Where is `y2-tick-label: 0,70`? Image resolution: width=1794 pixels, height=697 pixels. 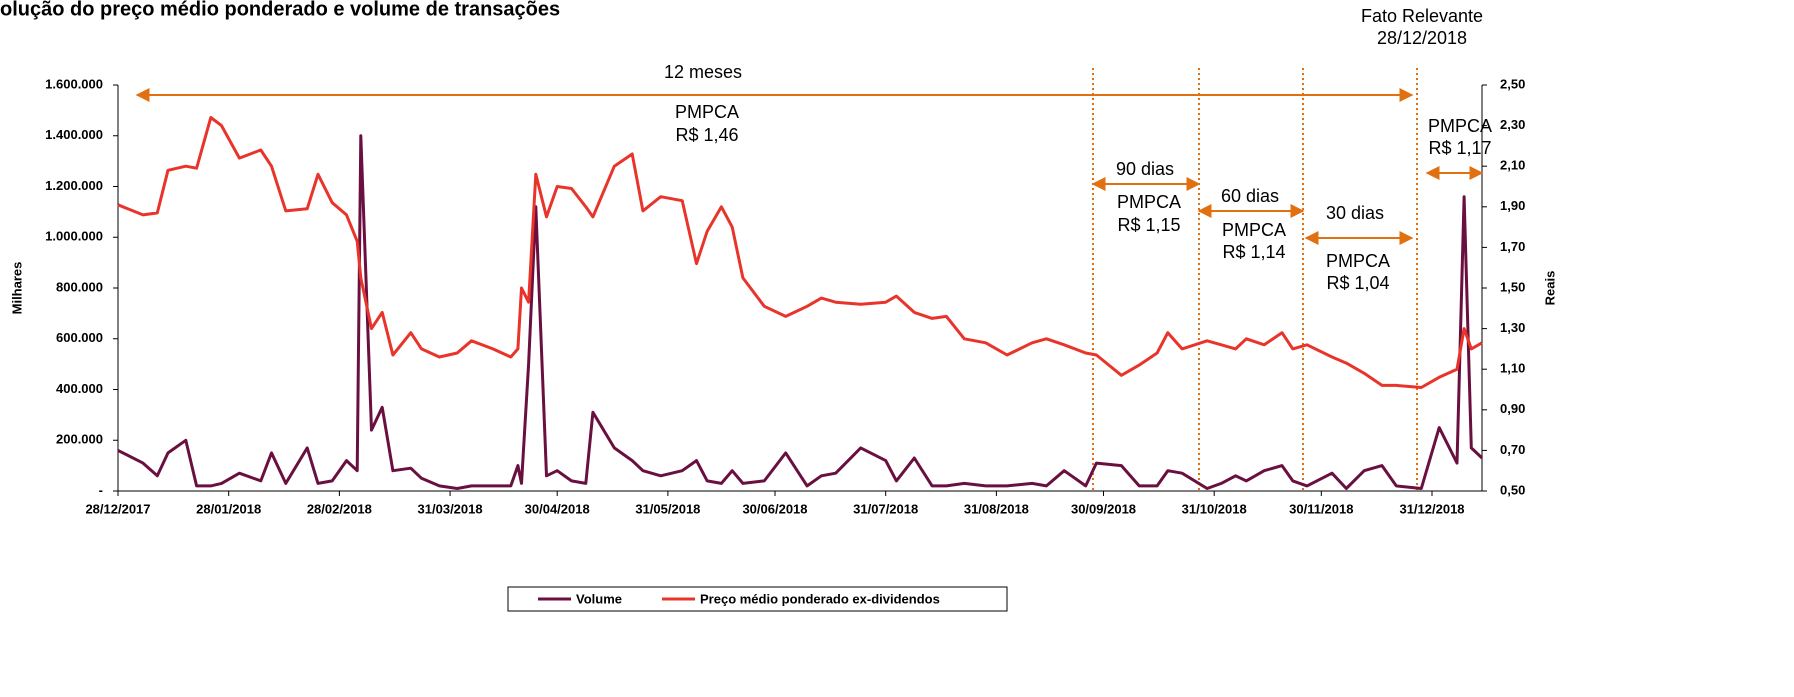
y2-tick-label: 0,70 is located at coordinates (1512, 449).